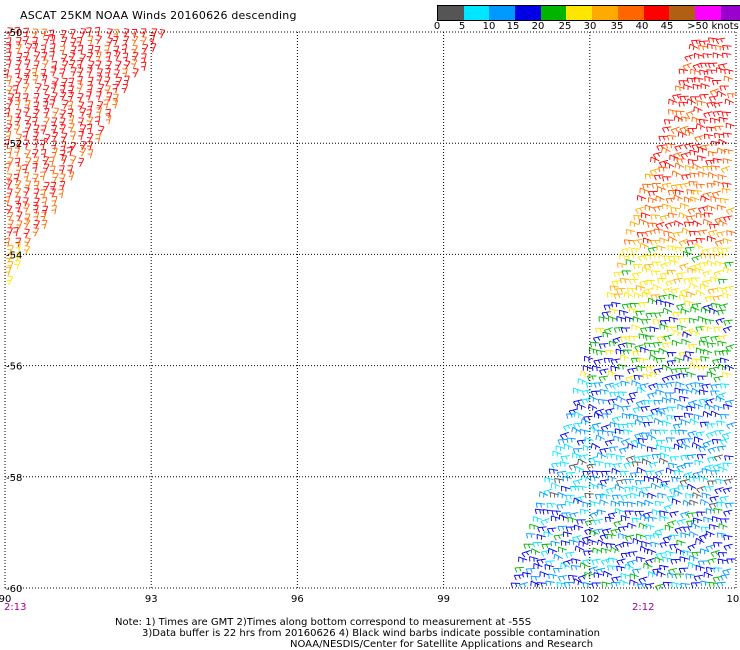  I want to click on latitude-label: -56, so click(14, 367).